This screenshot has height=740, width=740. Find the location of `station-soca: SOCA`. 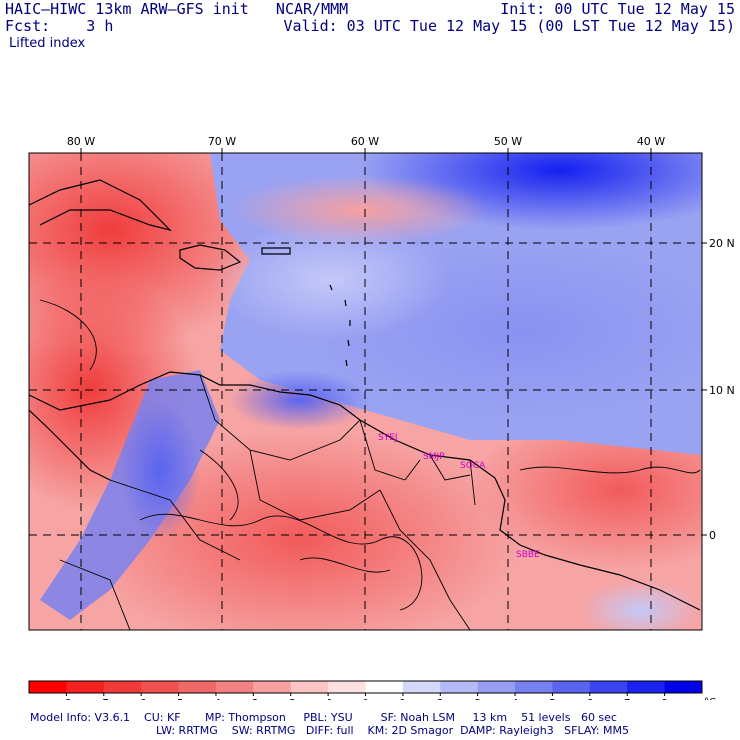

station-soca: SOCA is located at coordinates (473, 466).